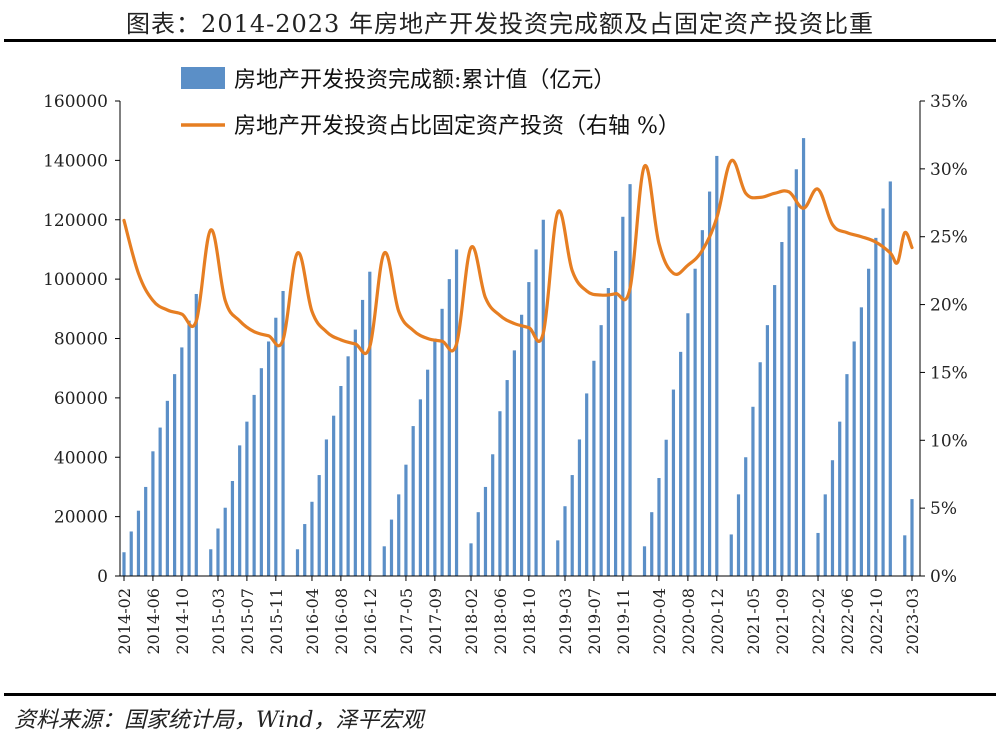  What do you see at coordinates (949, 373) in the screenshot?
I see `right-tick-label: 15%` at bounding box center [949, 373].